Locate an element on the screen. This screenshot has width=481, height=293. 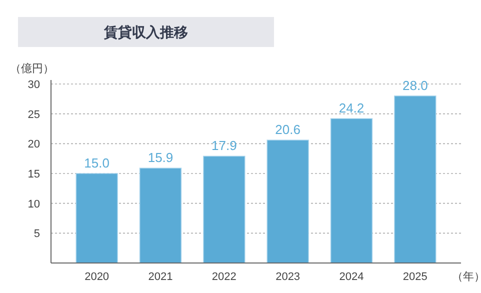
y-tick-label: 5 is located at coordinates (37, 234).